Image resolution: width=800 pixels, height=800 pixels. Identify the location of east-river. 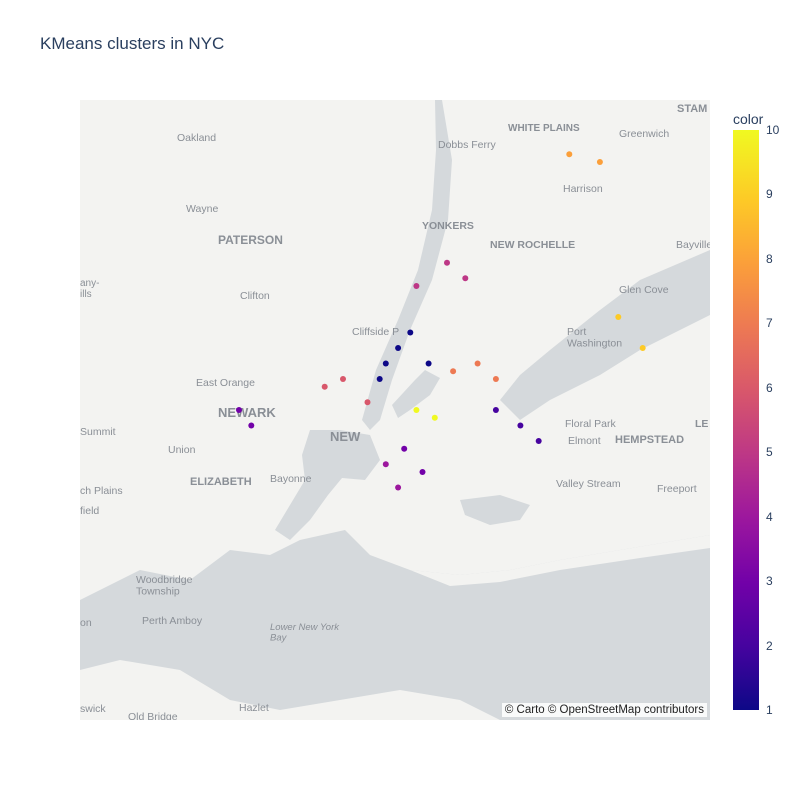
(416, 394).